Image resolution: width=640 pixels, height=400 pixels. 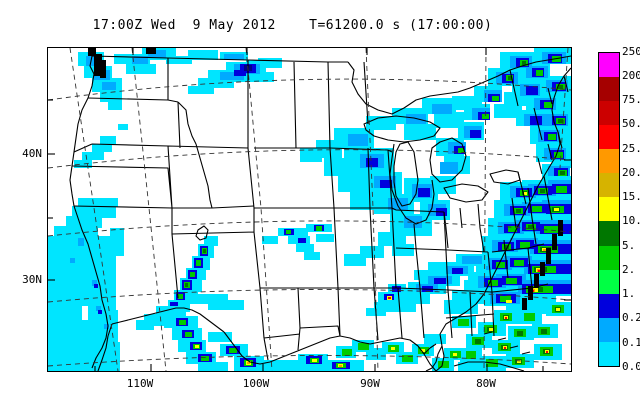 I want to click on colorbar-label-5: 5., so click(x=629, y=245).